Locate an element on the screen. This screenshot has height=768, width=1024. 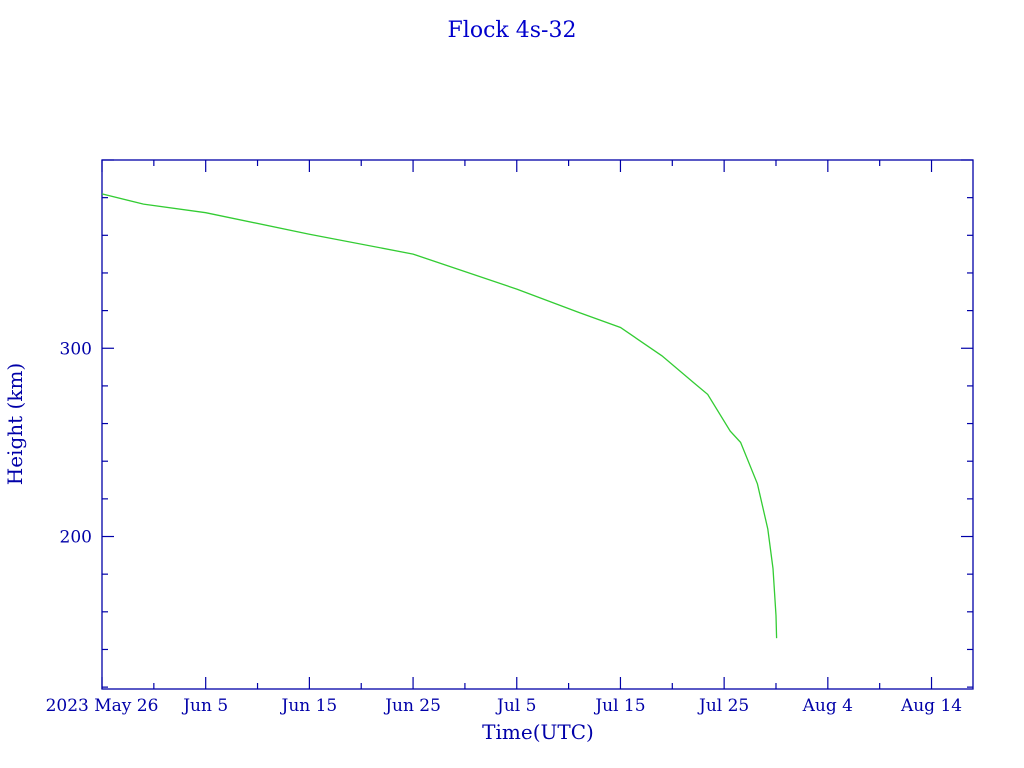
x-tick-label: Jul 25 is located at coordinates (723, 706).